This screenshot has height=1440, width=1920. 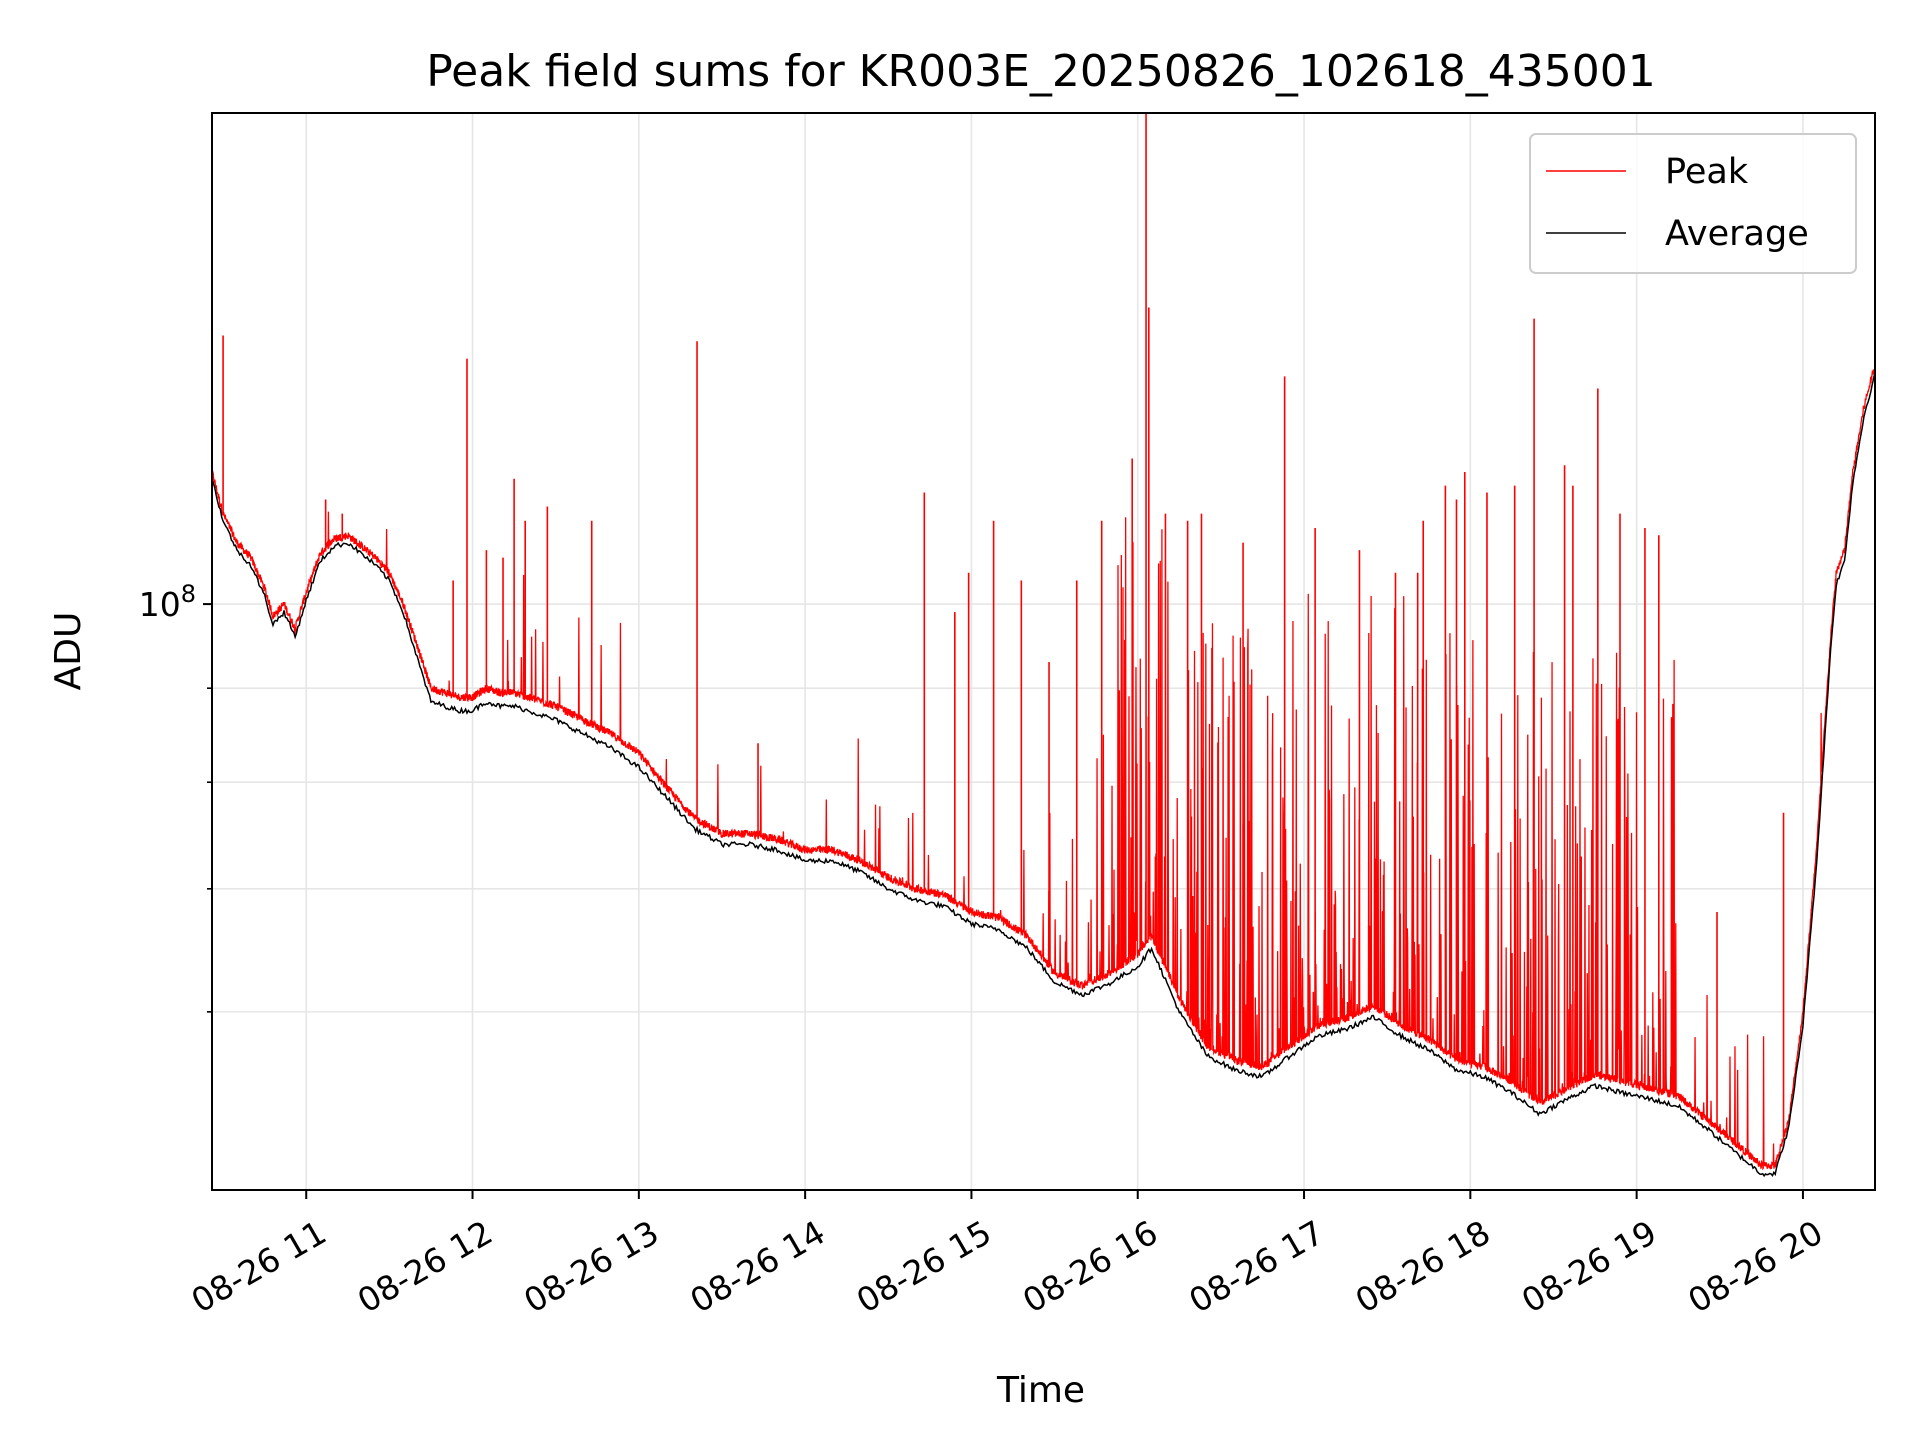 I want to click on legend: Peak Average, so click(x=1693, y=203).